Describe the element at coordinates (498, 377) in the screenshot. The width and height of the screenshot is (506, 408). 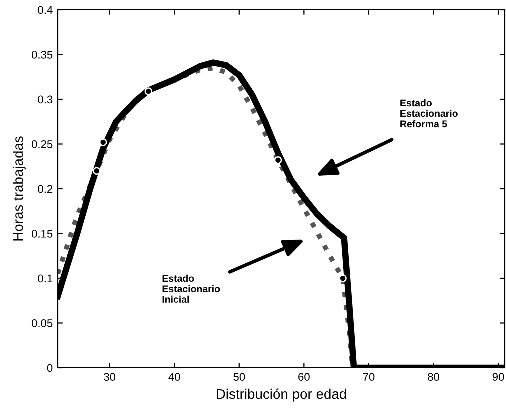
I see `x-tick-label: 90` at that location.